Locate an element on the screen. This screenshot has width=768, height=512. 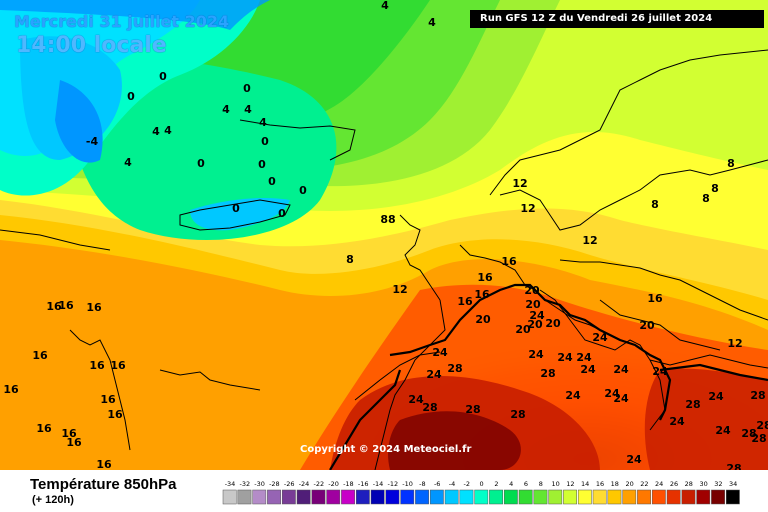
isotherm-label: 8 is located at coordinates (715, 188).